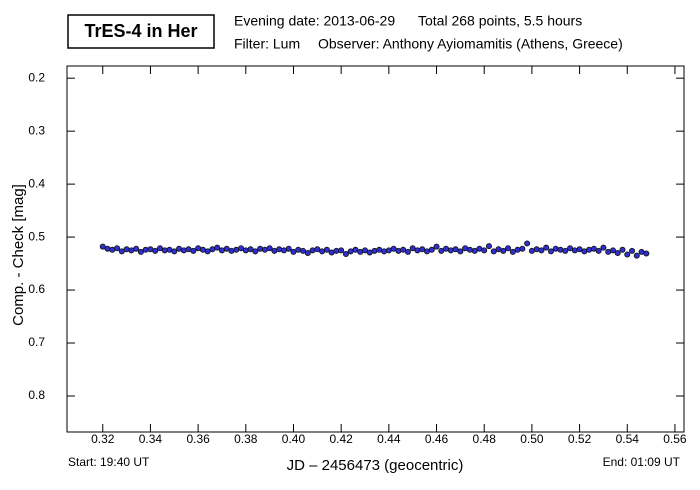  What do you see at coordinates (36, 395) in the screenshot?
I see `y-tick-label: 0.8` at bounding box center [36, 395].